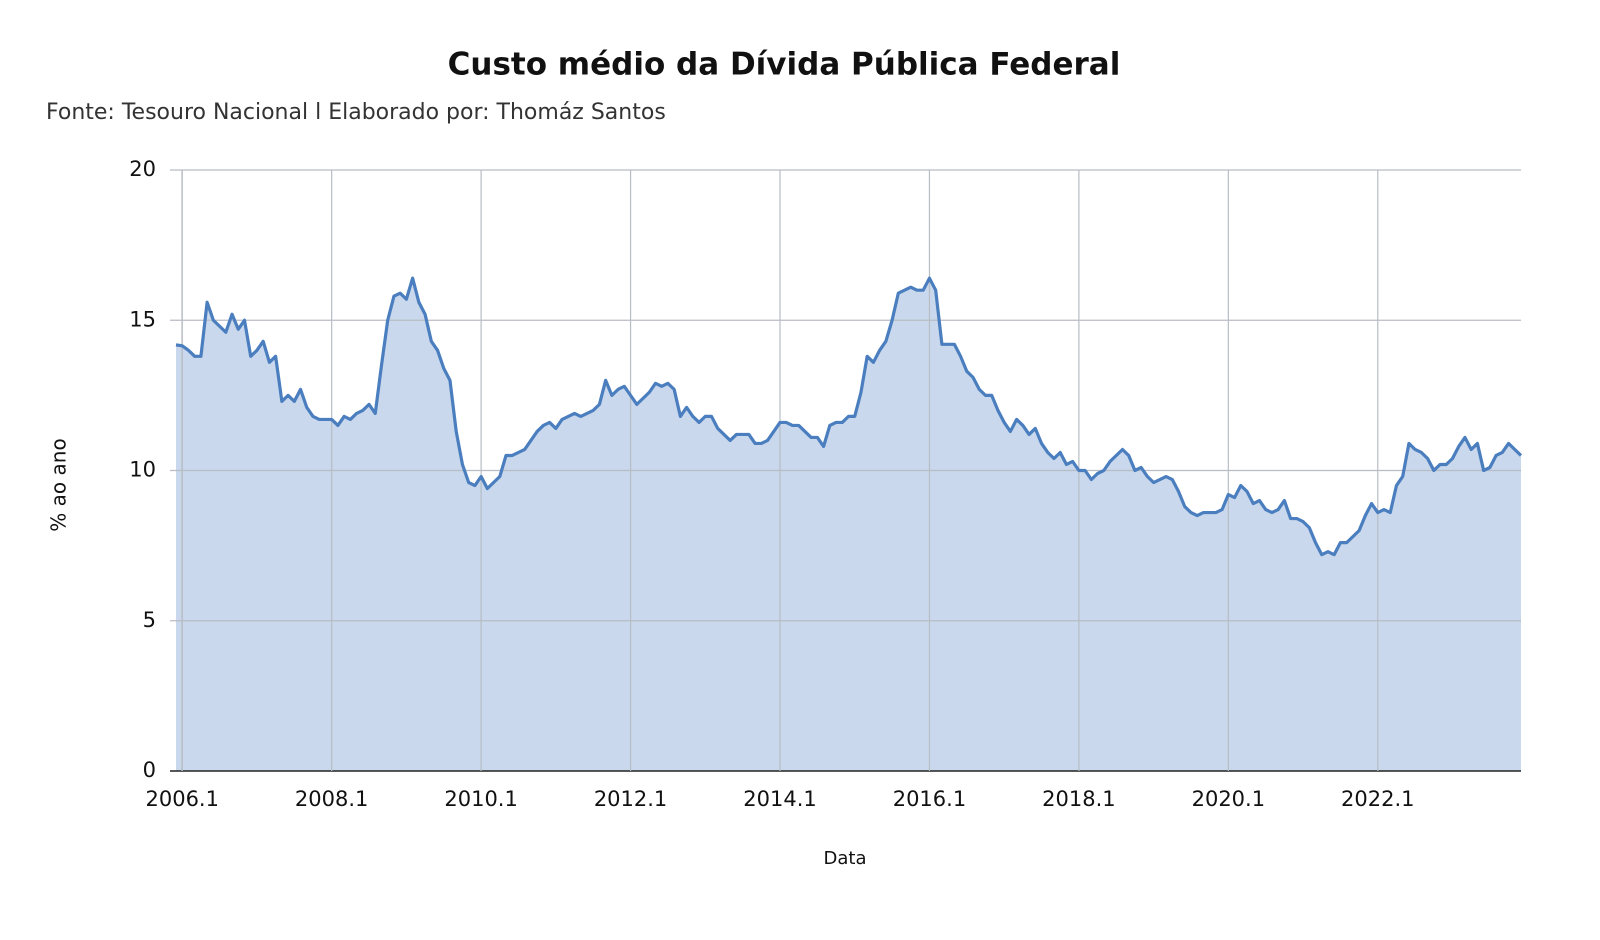  I want to click on x-tick-label: 2012.1, so click(630, 799).